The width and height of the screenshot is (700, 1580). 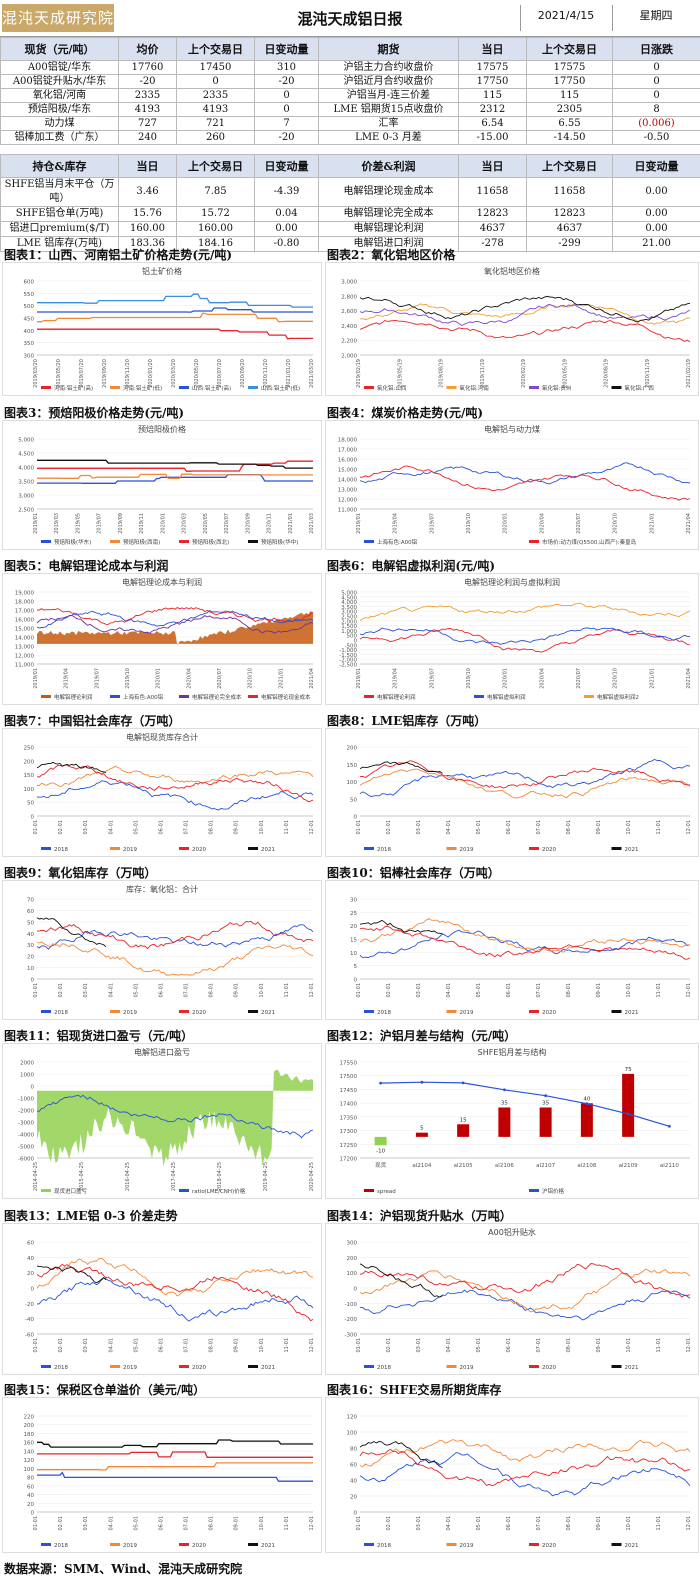 What do you see at coordinates (569, 95) in the screenshot?
I see `table-cell: 115` at bounding box center [569, 95].